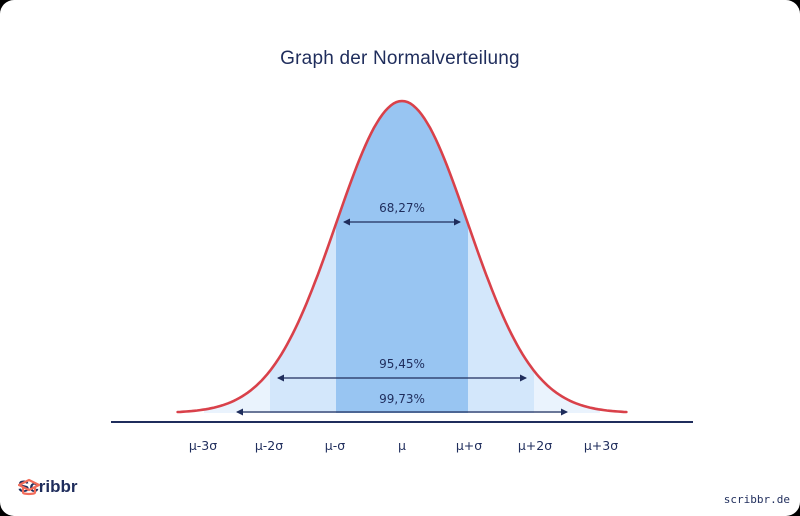  What do you see at coordinates (48, 487) in the screenshot?
I see `scribbr-logo: Scribbr` at bounding box center [48, 487].